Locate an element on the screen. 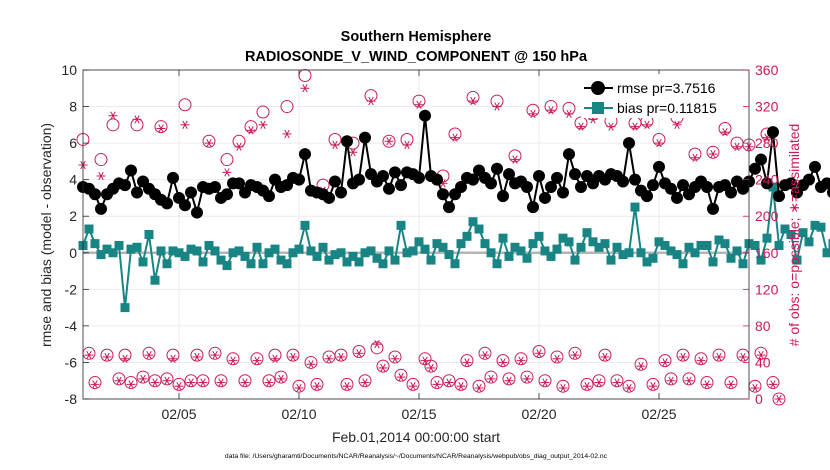  y-left-tick-label: 8 is located at coordinates (73, 107).